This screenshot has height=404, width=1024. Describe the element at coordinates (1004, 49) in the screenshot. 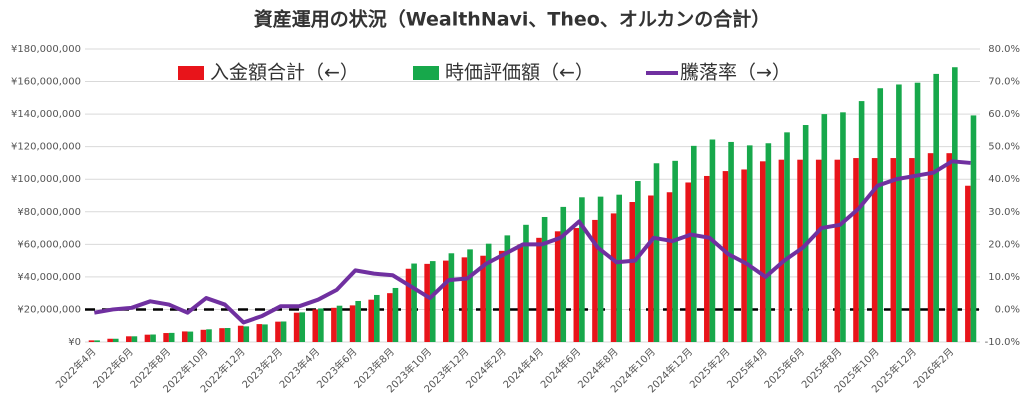

I see `y2-tick-label: 80.0%` at that location.